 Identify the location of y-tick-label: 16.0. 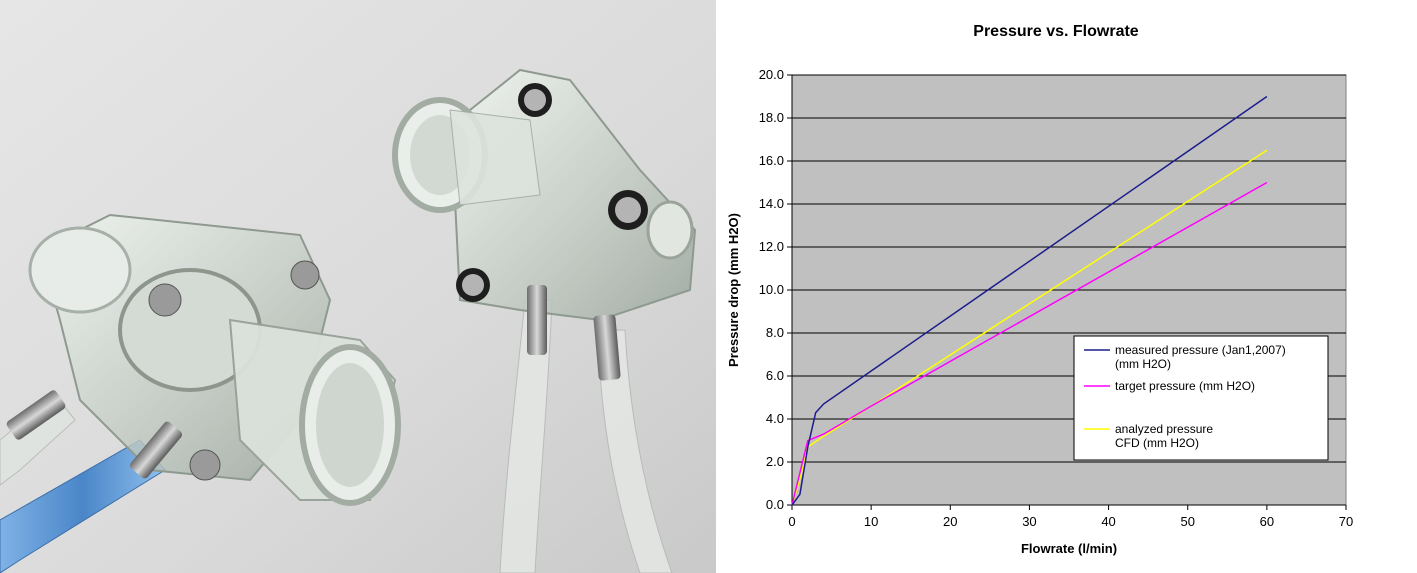
(771, 160).